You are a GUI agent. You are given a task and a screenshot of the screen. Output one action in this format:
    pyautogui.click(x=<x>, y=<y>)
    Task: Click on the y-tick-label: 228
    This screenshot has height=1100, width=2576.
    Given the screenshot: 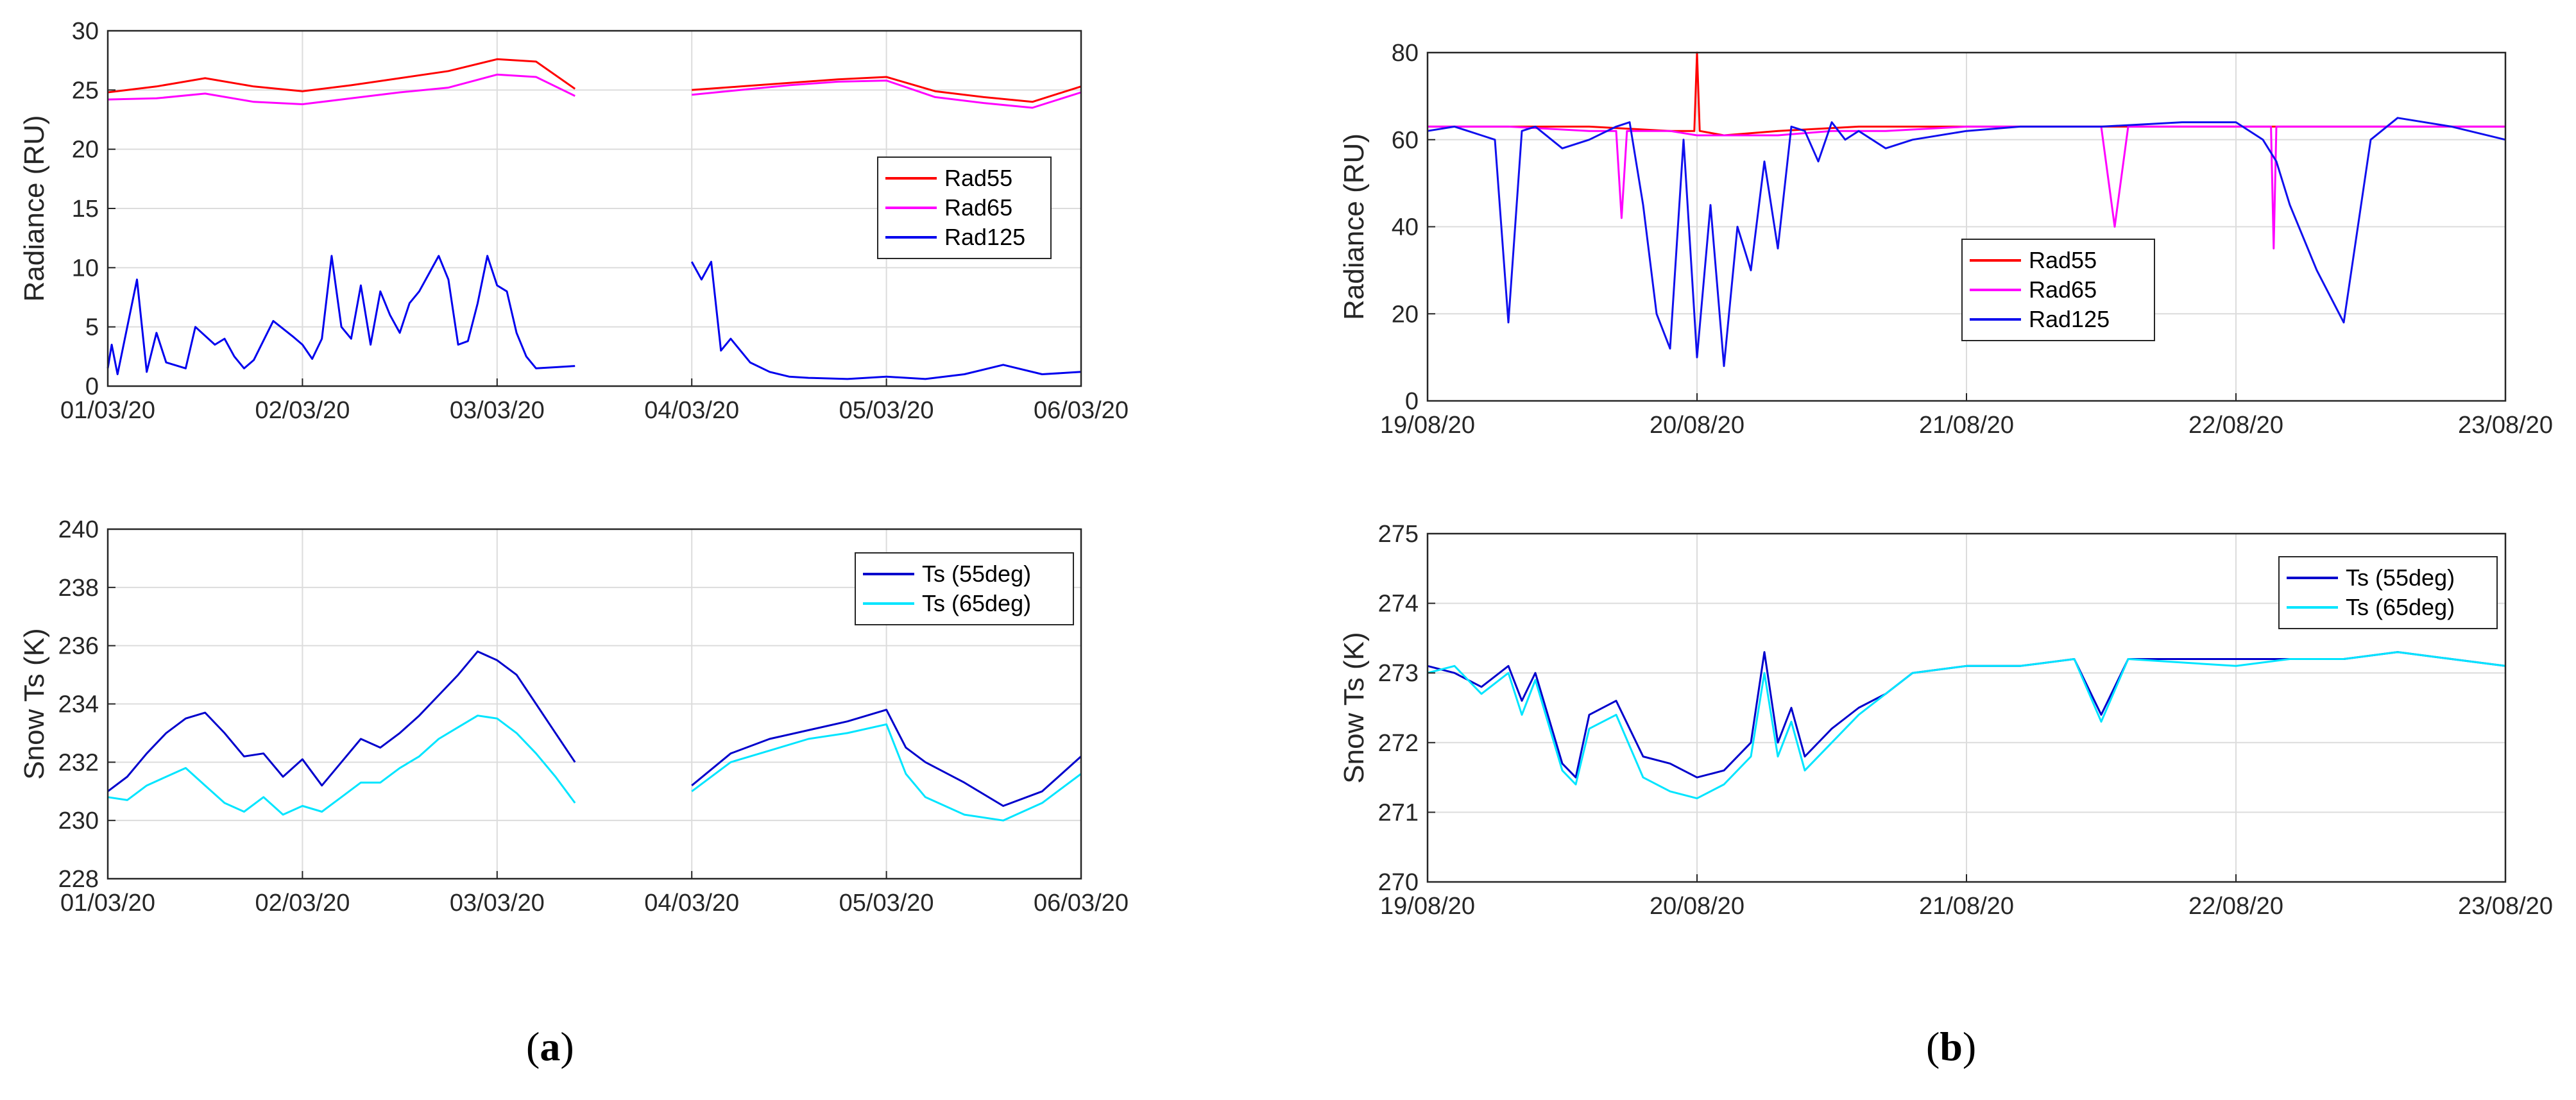 What is the action you would take?
    pyautogui.click(x=78, y=879)
    